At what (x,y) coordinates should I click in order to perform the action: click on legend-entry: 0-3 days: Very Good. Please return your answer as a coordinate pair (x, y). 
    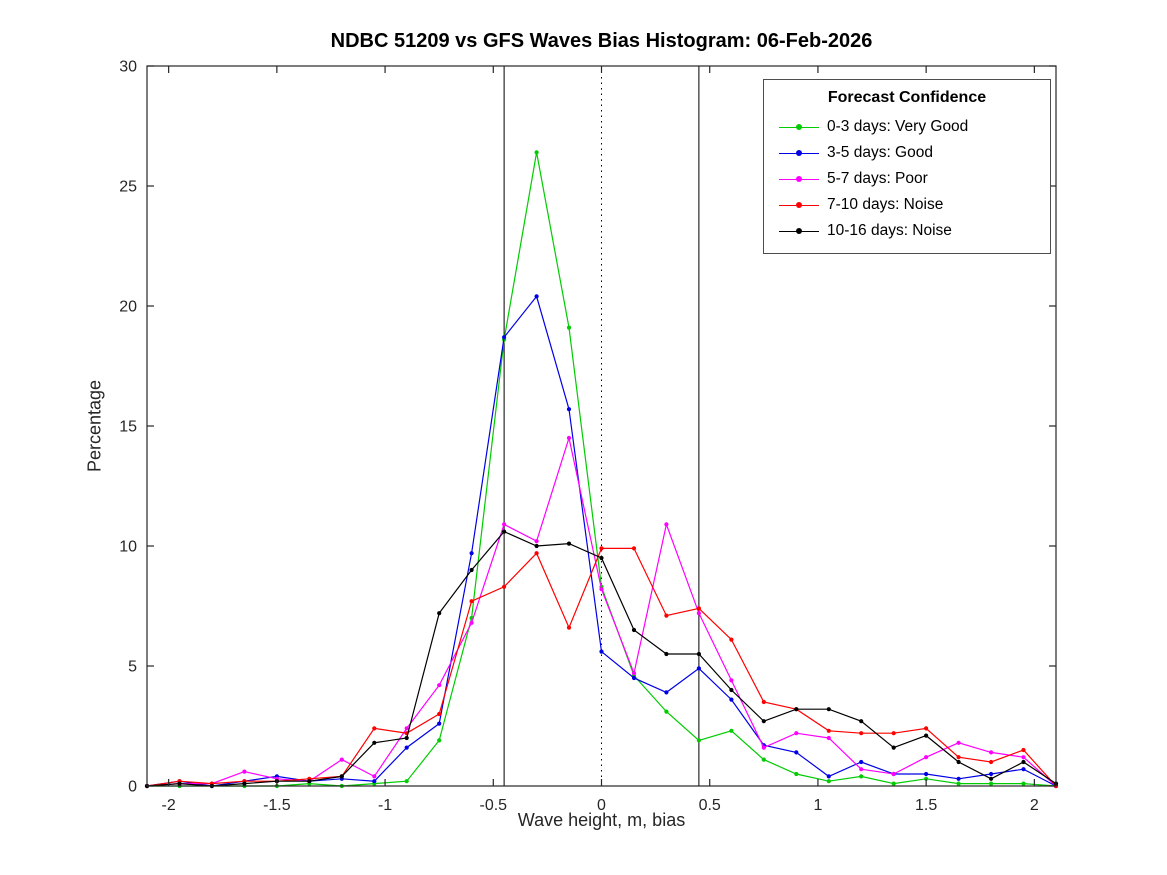
    Looking at the image, I should click on (907, 127).